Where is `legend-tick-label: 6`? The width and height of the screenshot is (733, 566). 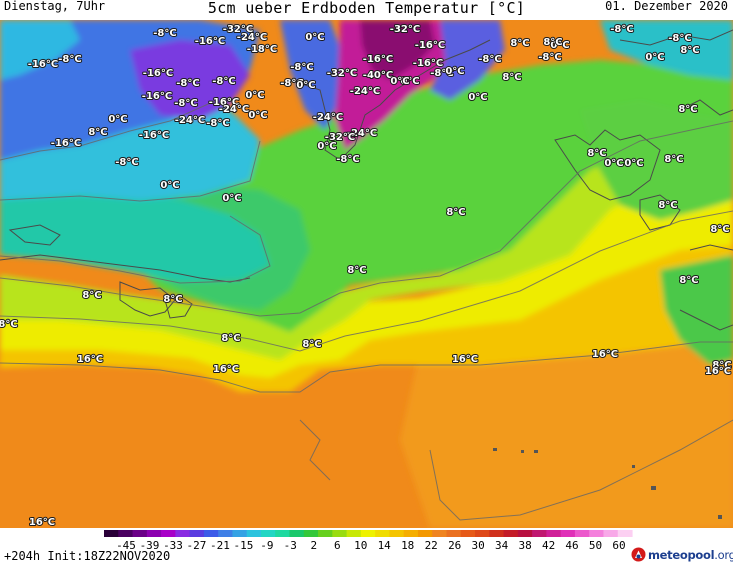 legend-tick-label: 6 is located at coordinates (337, 544).